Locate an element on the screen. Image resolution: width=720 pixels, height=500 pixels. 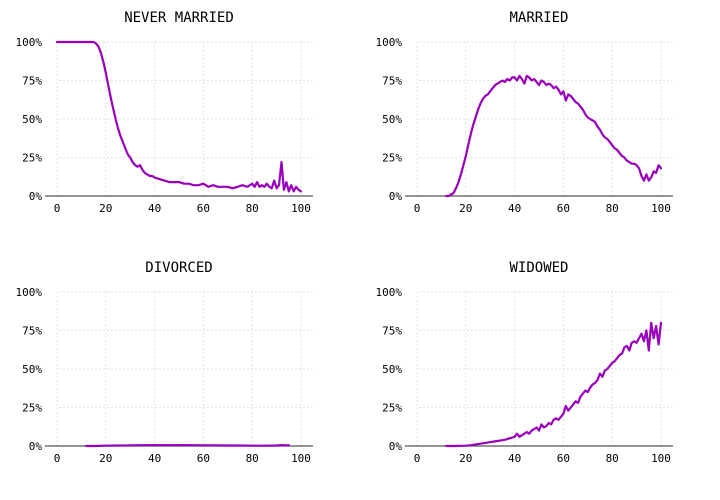
panel-title: DIVORCED is located at coordinates (178, 268).